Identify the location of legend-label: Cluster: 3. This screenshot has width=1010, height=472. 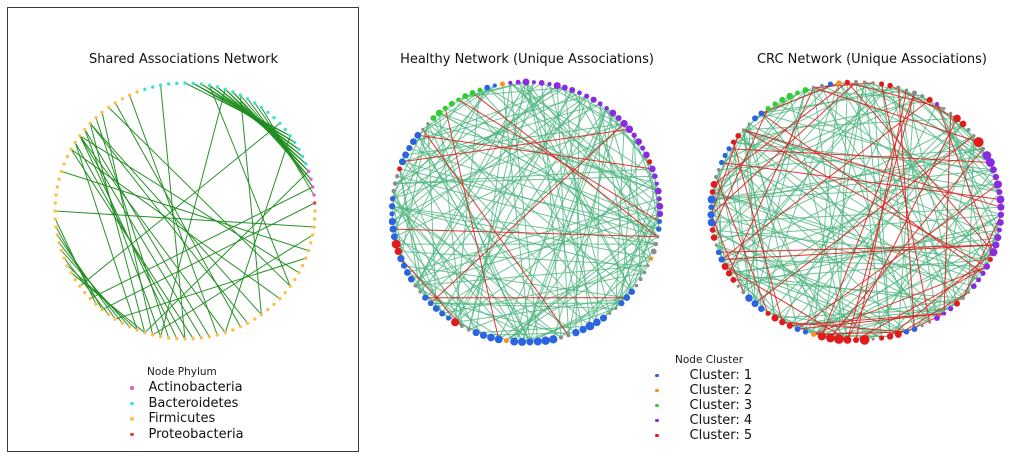
(721, 405).